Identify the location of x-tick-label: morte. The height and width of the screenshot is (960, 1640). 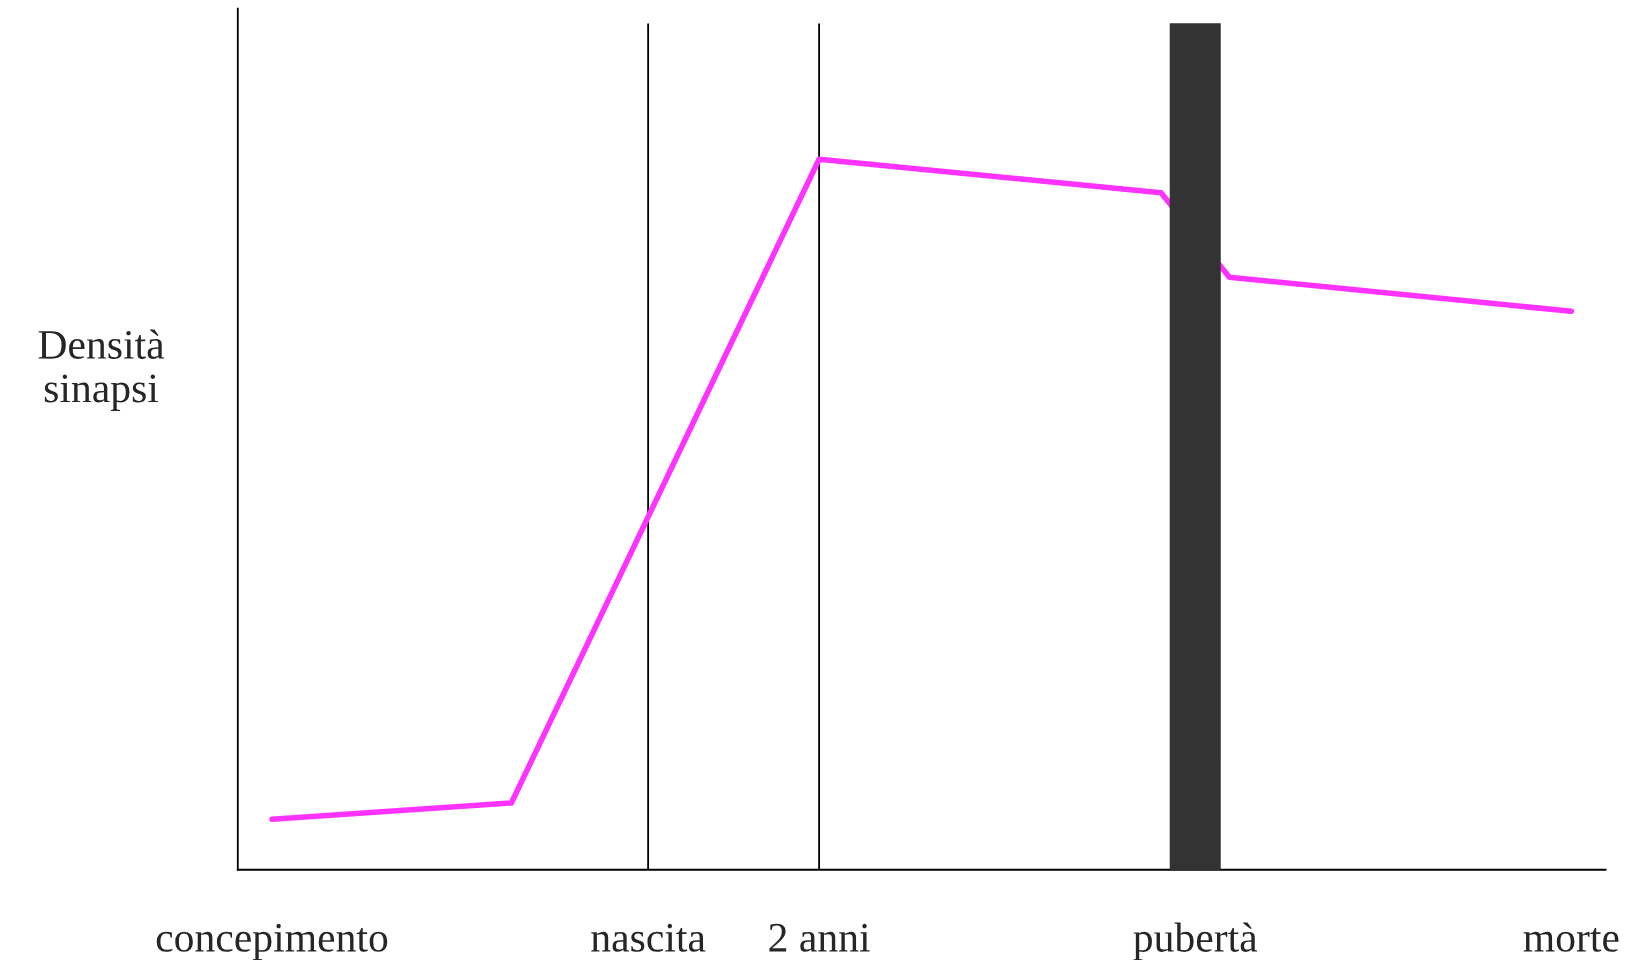
(1571, 939).